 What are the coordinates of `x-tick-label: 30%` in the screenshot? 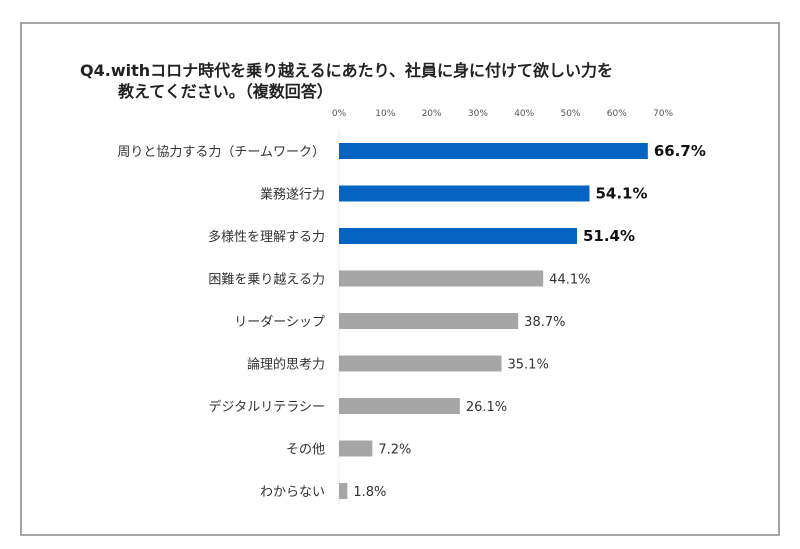 It's located at (478, 114).